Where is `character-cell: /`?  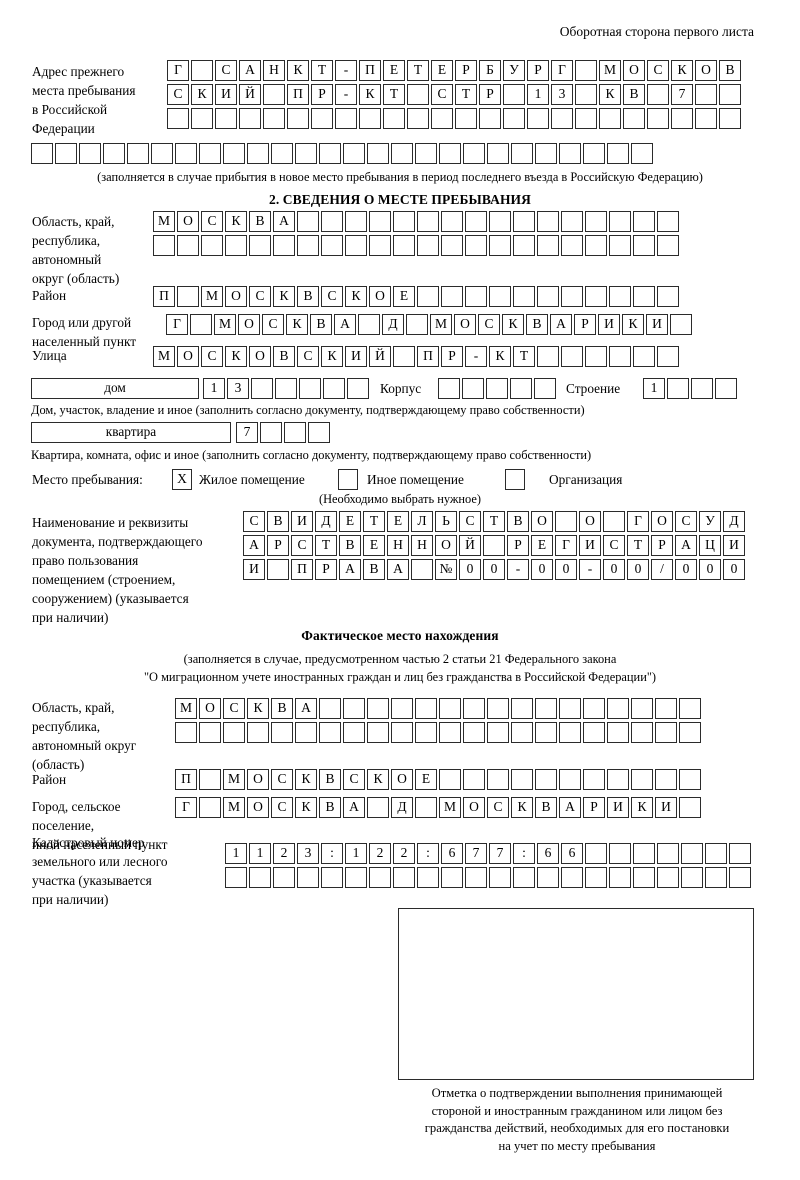
character-cell: / is located at coordinates (662, 569).